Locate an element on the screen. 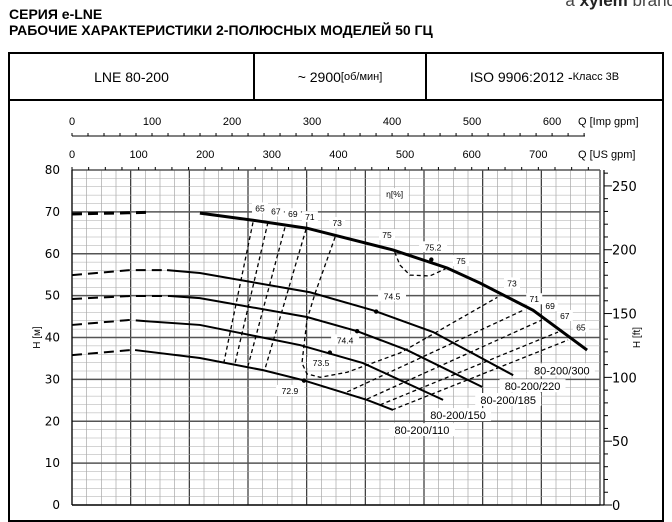 The height and width of the screenshot is (522, 672). imp-tick-label: 300 is located at coordinates (312, 122).